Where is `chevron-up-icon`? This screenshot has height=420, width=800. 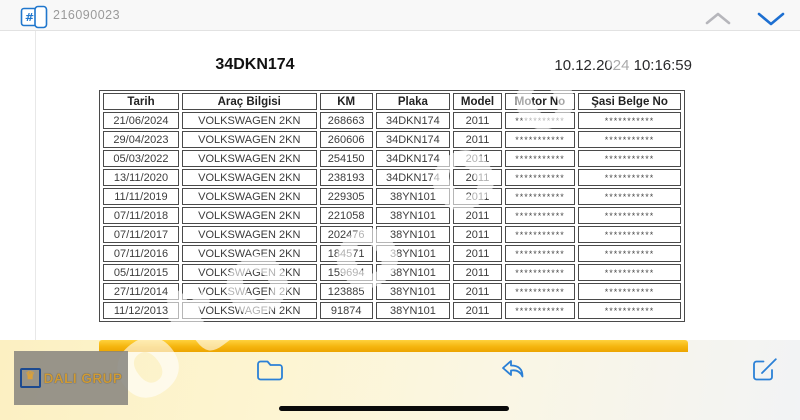
chevron-up-icon is located at coordinates (718, 18).